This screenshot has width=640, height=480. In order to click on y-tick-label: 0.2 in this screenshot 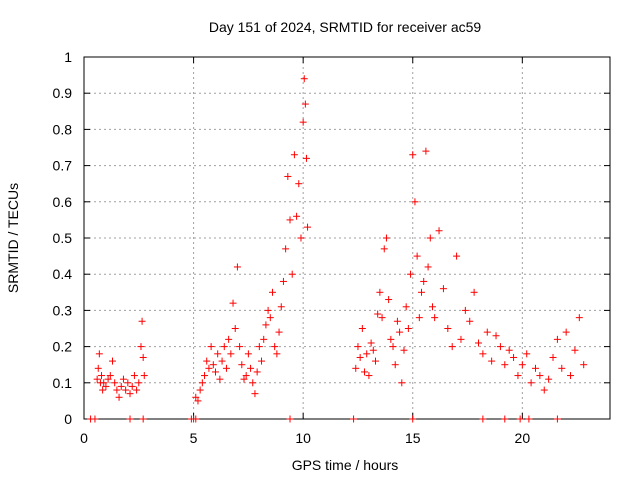, I will do `click(63, 347)`.